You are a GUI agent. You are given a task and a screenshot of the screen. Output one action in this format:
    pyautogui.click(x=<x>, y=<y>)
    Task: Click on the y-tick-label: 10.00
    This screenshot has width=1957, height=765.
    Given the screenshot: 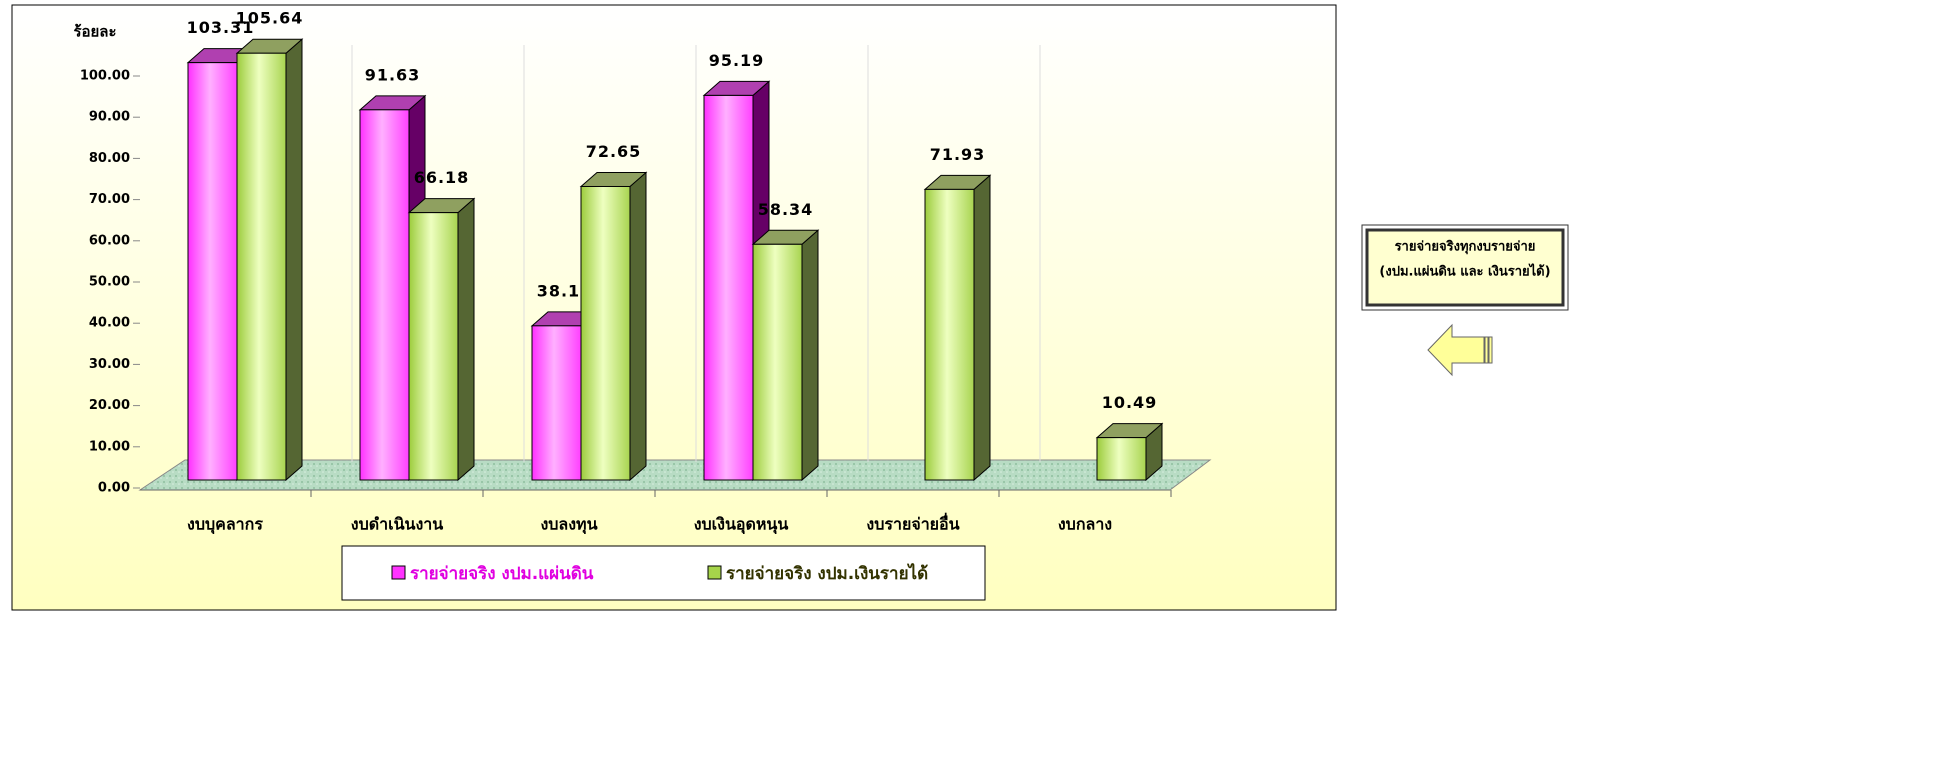 What is the action you would take?
    pyautogui.click(x=109, y=446)
    